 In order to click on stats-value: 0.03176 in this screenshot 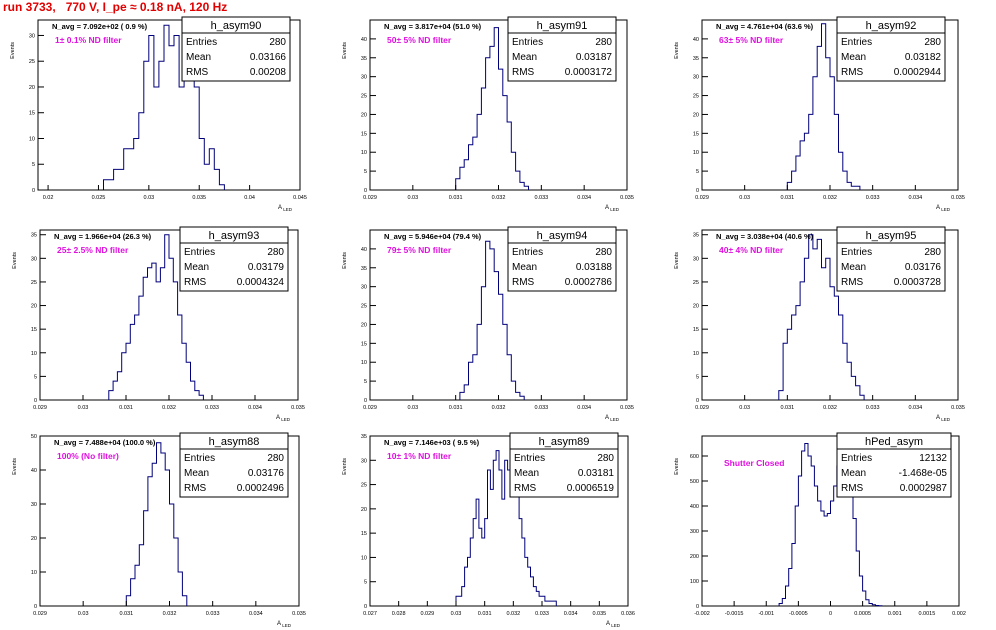, I will do `click(923, 267)`.